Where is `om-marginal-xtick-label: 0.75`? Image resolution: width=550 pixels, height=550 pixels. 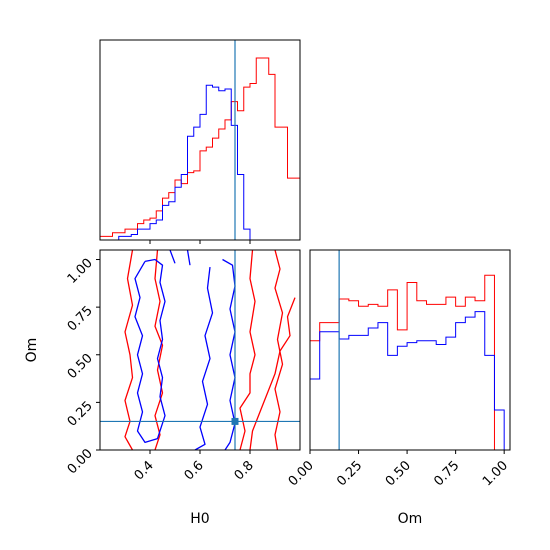
om-marginal-xtick-label: 0.75 is located at coordinates (446, 473).